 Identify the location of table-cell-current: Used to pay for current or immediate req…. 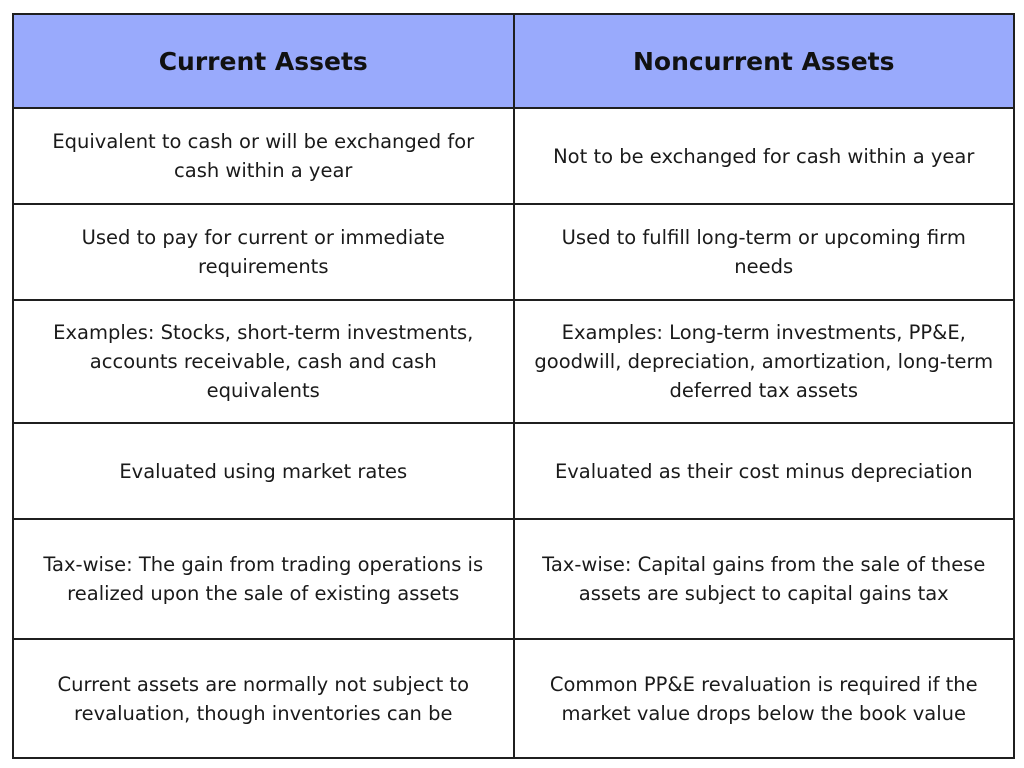
(263, 252).